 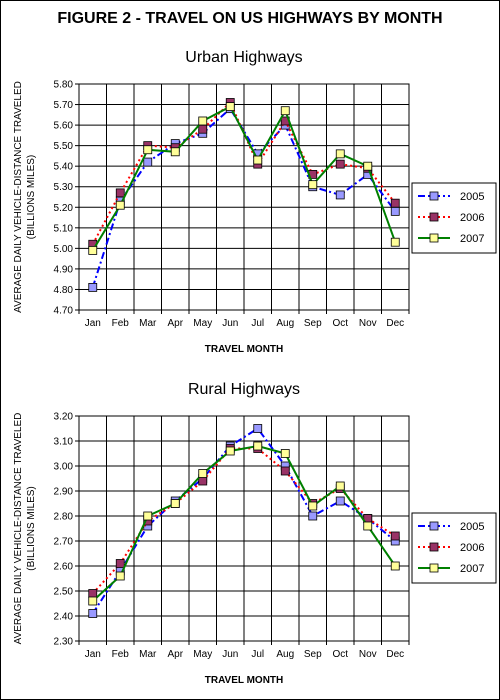 I want to click on x-tick-label: Jun, so click(x=230, y=654).